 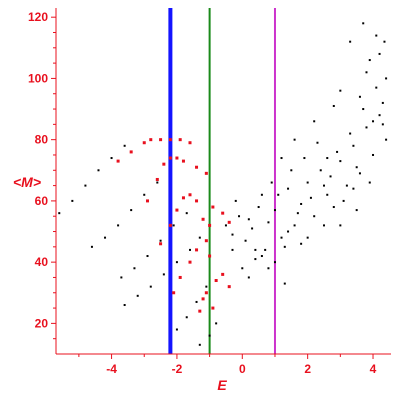 I want to click on x-axis-label: E, so click(x=222, y=385).